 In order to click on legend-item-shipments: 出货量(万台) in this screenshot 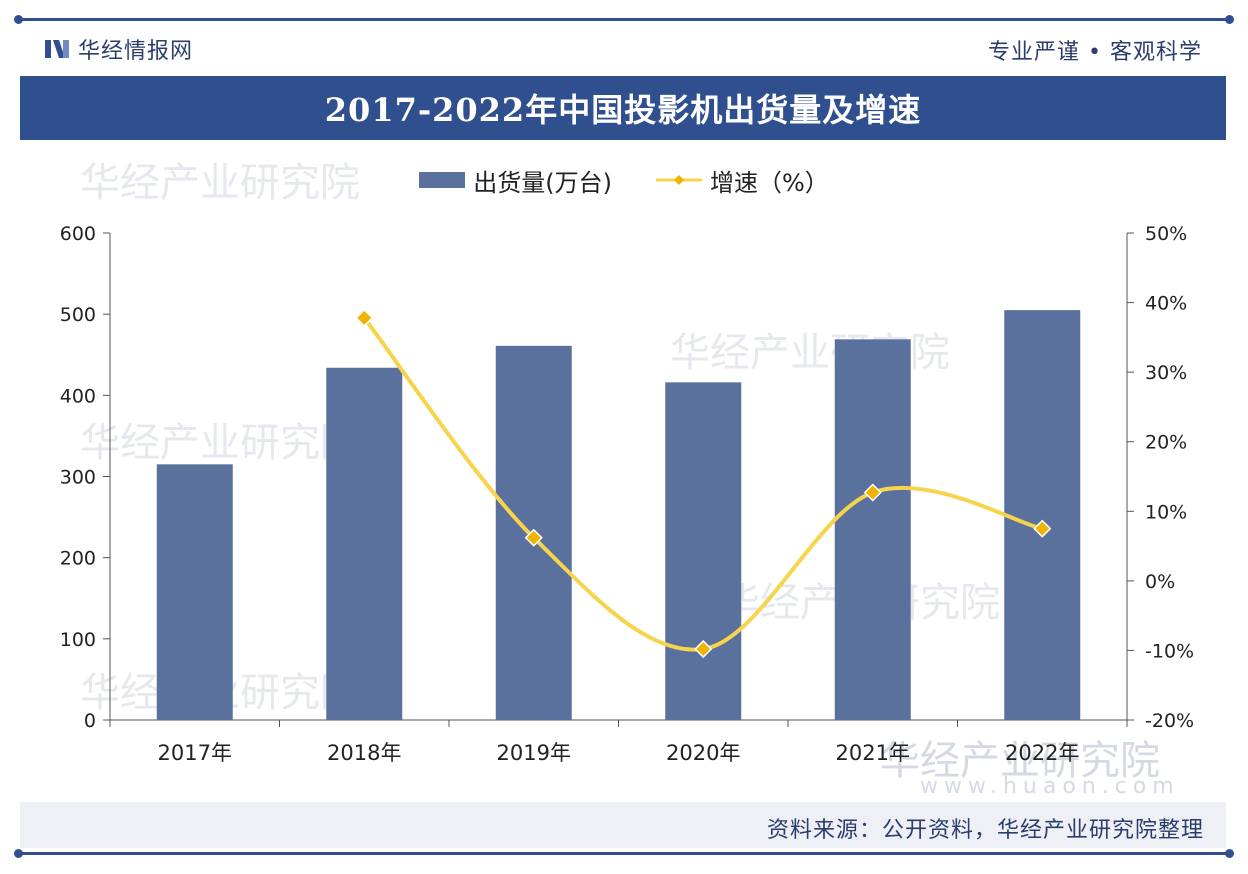, I will do `click(515, 180)`.